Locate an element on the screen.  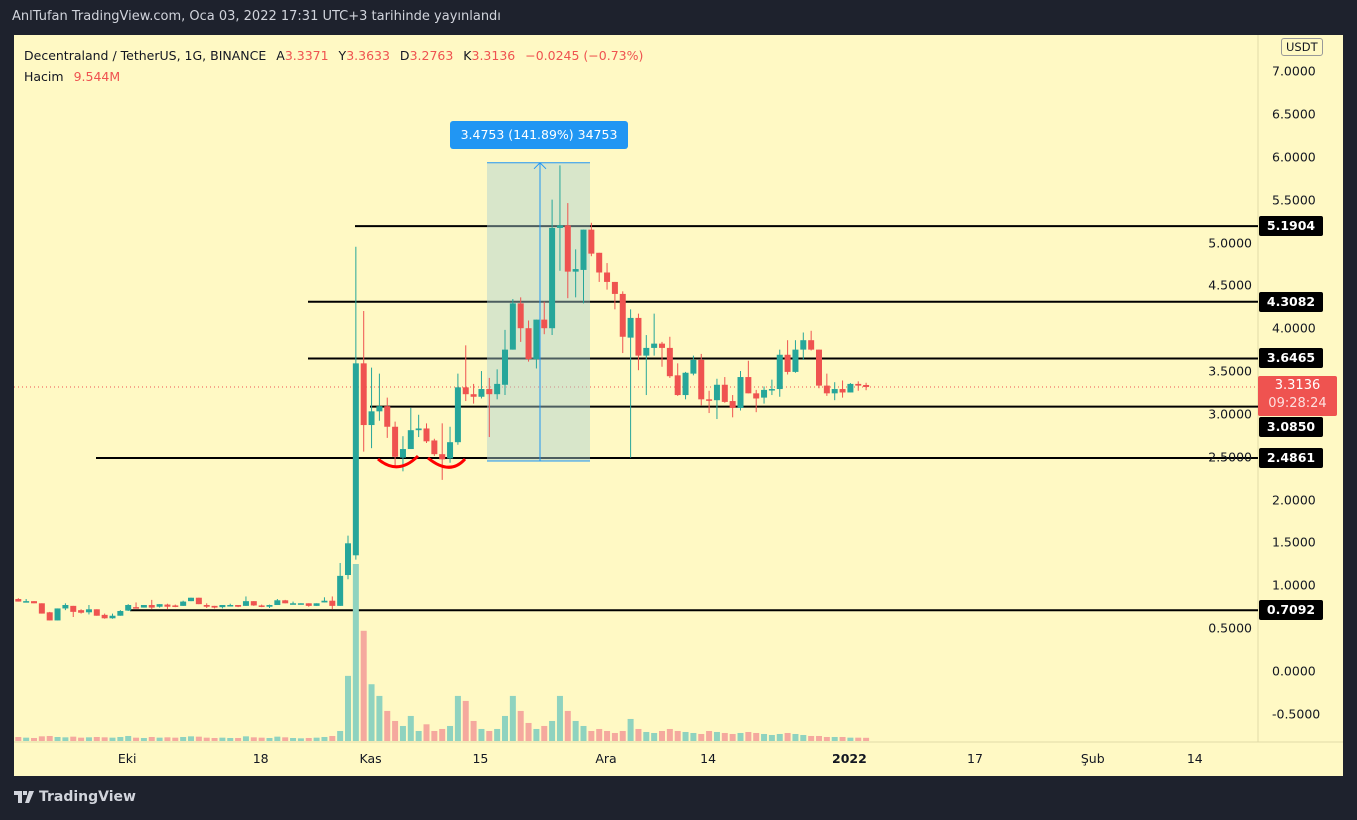
currency-button: USDT is located at coordinates (1302, 47).